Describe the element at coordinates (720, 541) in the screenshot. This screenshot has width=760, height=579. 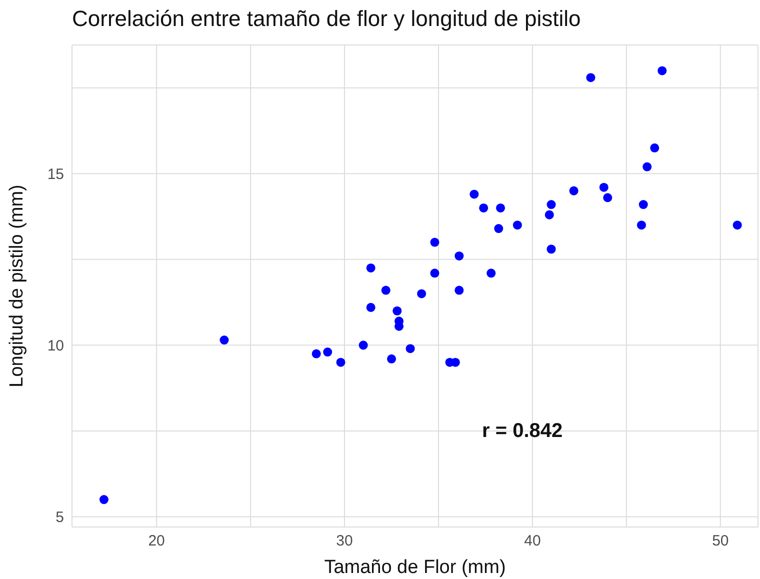
I see `x-tick-label: 50` at that location.